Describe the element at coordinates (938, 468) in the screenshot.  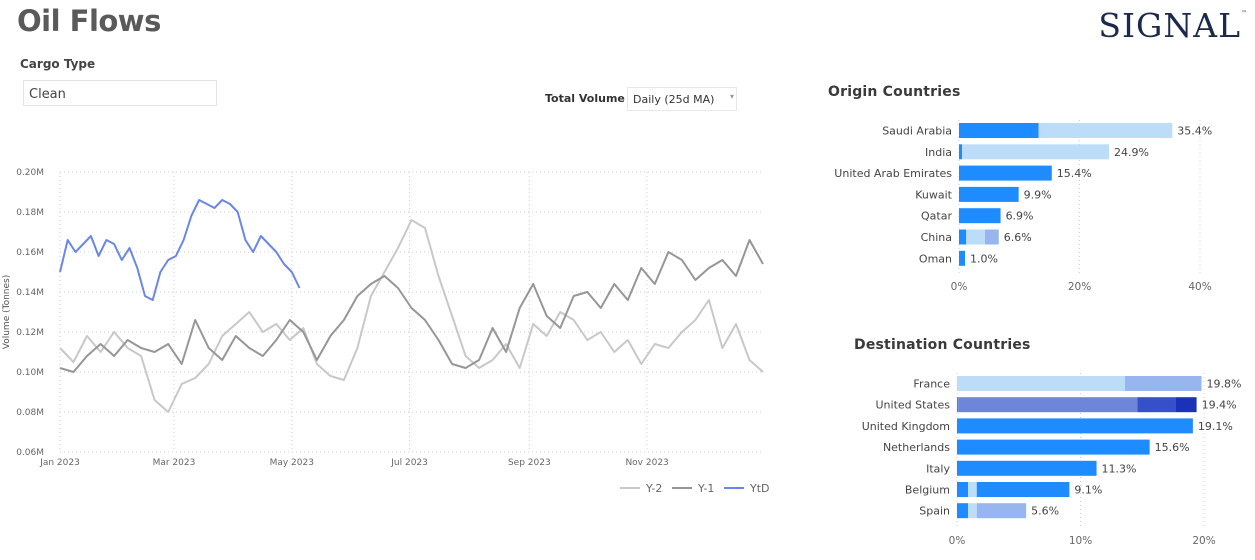
I see `category-label: Italy` at that location.